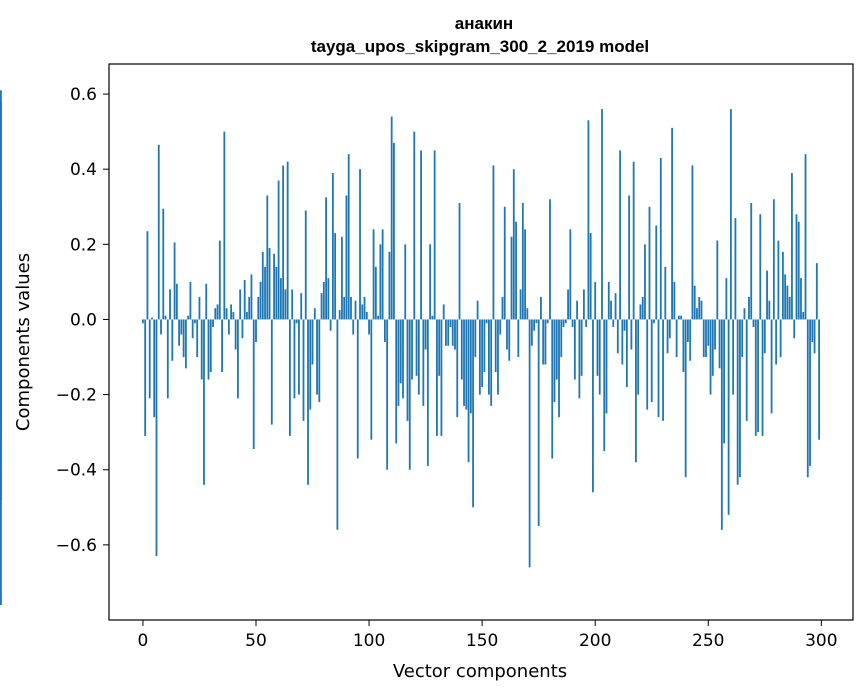  I want to click on x-tick-label: 200, so click(595, 641).